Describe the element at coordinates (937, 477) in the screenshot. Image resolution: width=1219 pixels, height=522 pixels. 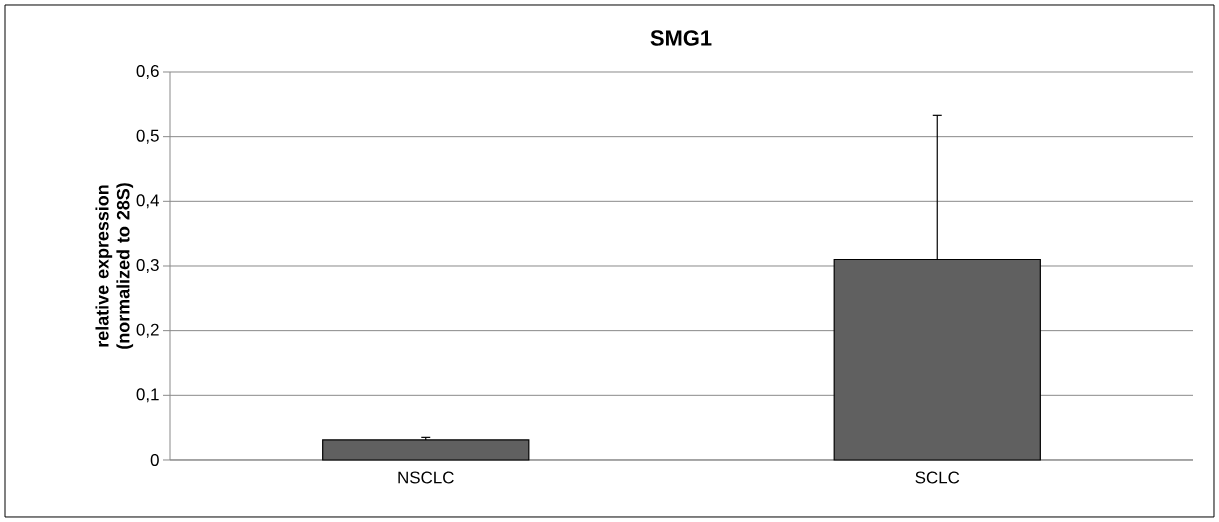
I see `x-tick-label: SCLC` at that location.